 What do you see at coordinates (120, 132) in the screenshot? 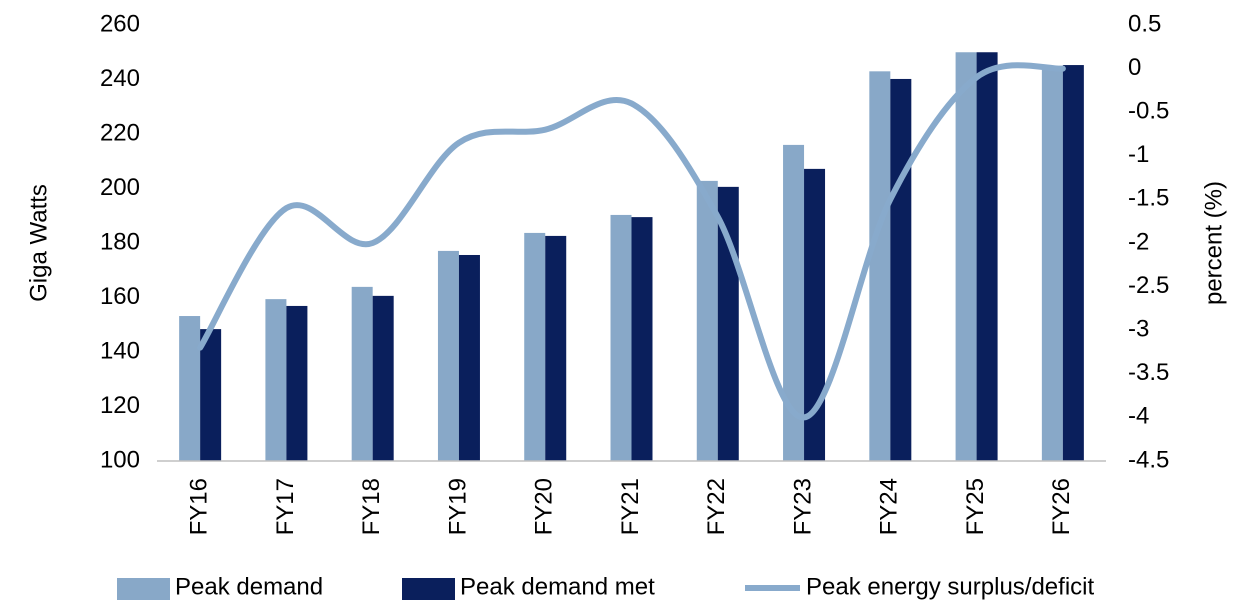
I see `y-tick-label: 220` at bounding box center [120, 132].